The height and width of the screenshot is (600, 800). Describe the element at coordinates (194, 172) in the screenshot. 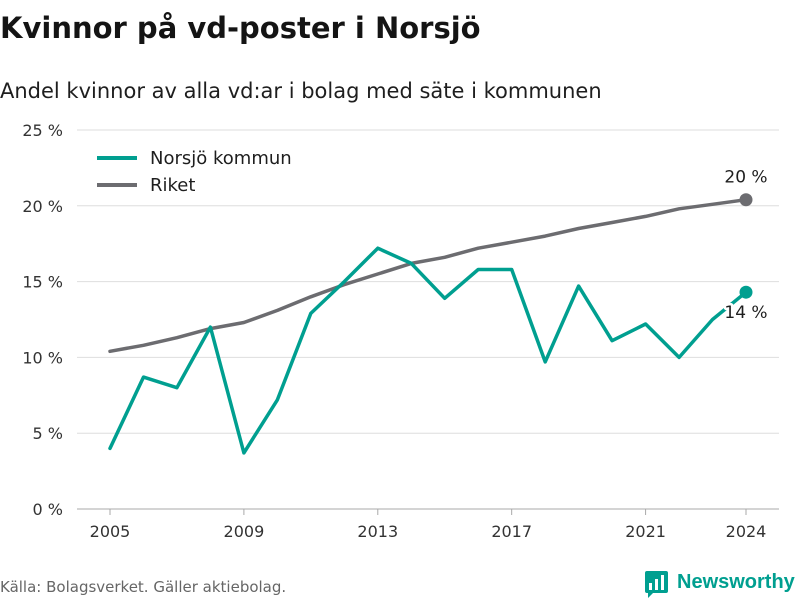

I see `legend: Norsjö kommun Riket` at that location.